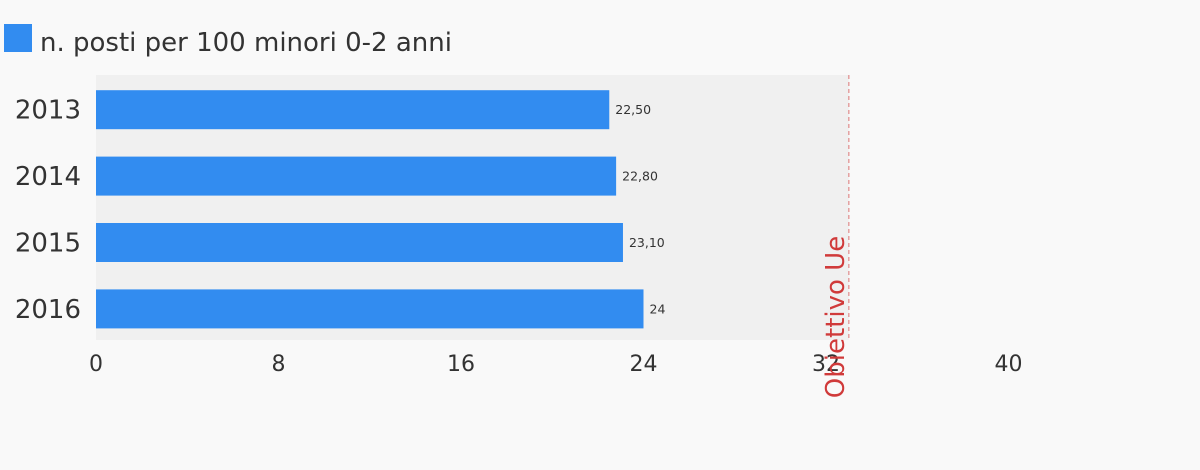 The height and width of the screenshot is (470, 1200). Describe the element at coordinates (96, 364) in the screenshot. I see `x-tick-0: 0` at that location.